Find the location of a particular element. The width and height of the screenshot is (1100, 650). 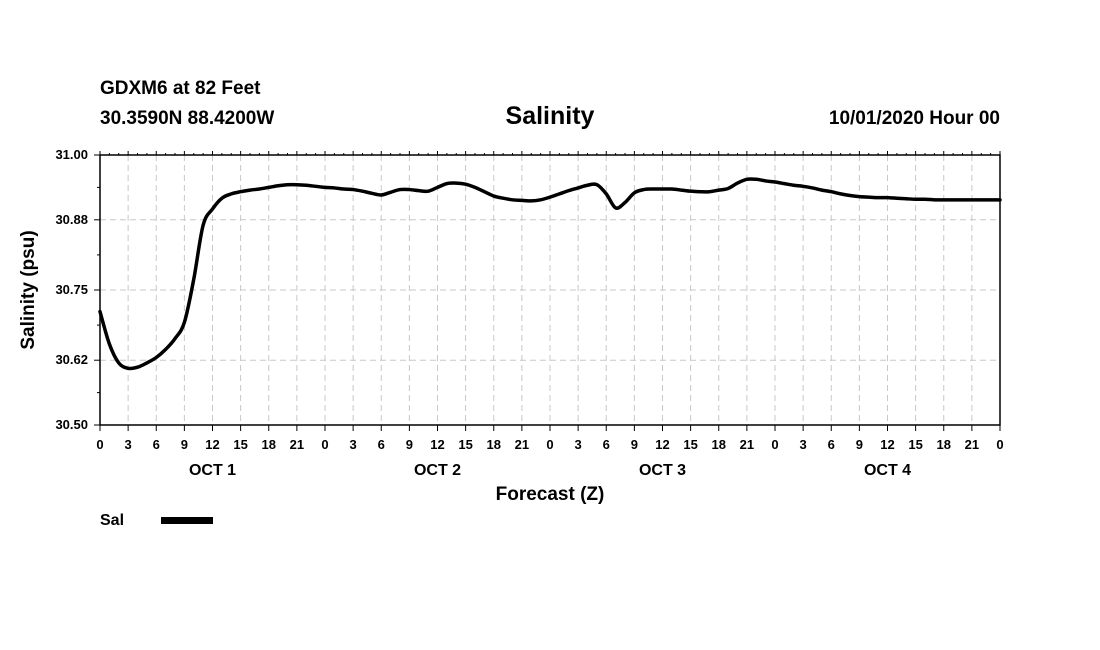

day-label: OCT 4 is located at coordinates (887, 470).